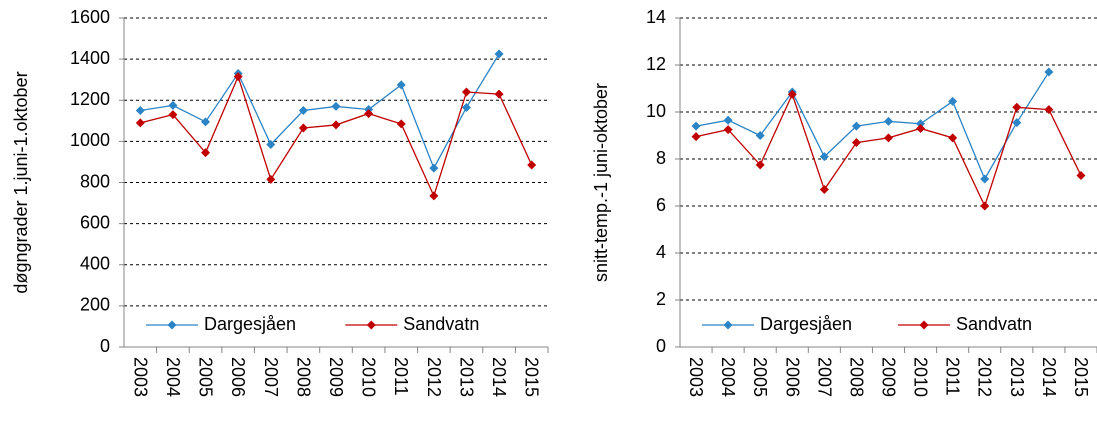 Image resolution: width=1097 pixels, height=424 pixels. I want to click on y-tick-label: 6, so click(661, 205).